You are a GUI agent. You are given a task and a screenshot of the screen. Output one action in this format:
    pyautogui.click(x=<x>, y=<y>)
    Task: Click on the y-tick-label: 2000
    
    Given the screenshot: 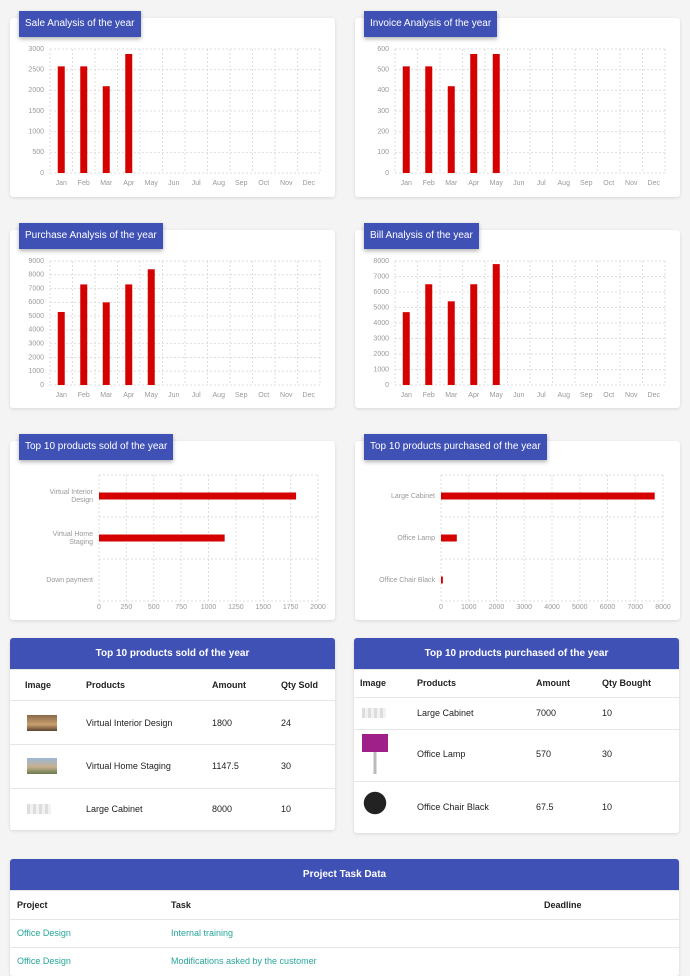 What is the action you would take?
    pyautogui.click(x=381, y=354)
    